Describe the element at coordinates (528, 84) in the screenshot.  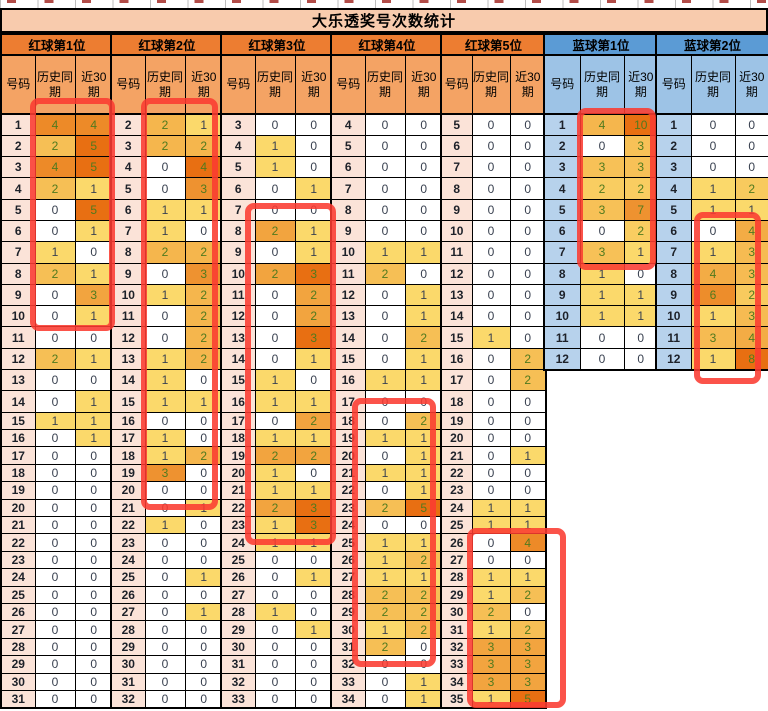
I see `col-header-recent: 近30期` at that location.